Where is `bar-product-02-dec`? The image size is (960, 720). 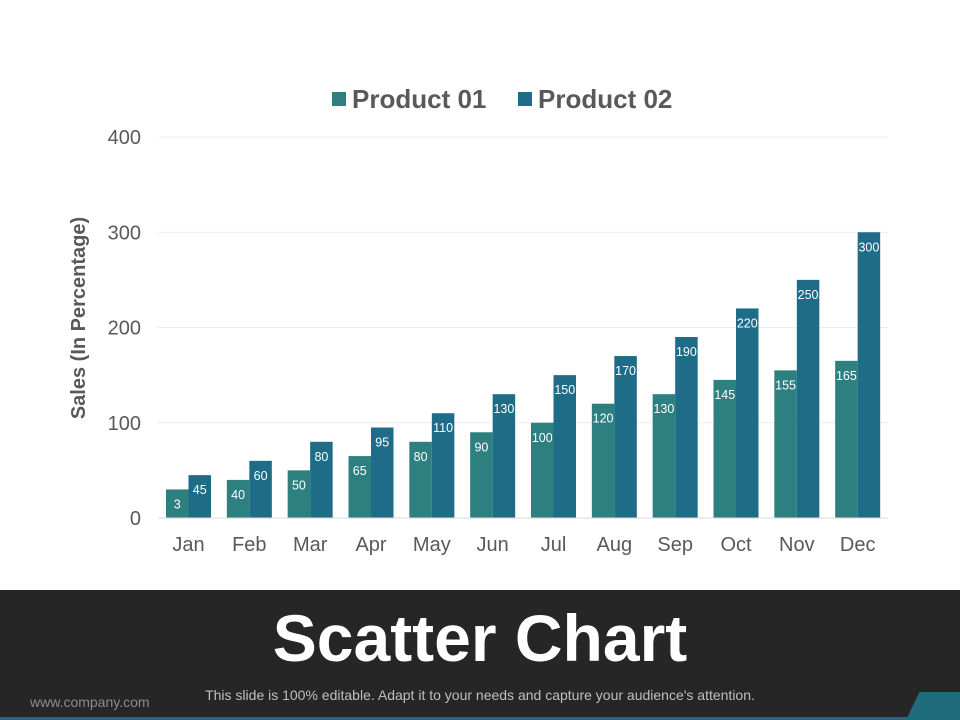 bar-product-02-dec is located at coordinates (869, 375).